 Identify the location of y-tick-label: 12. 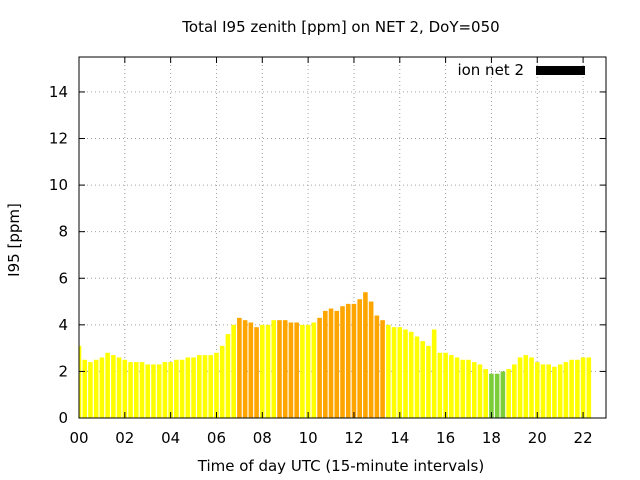
(58, 139).